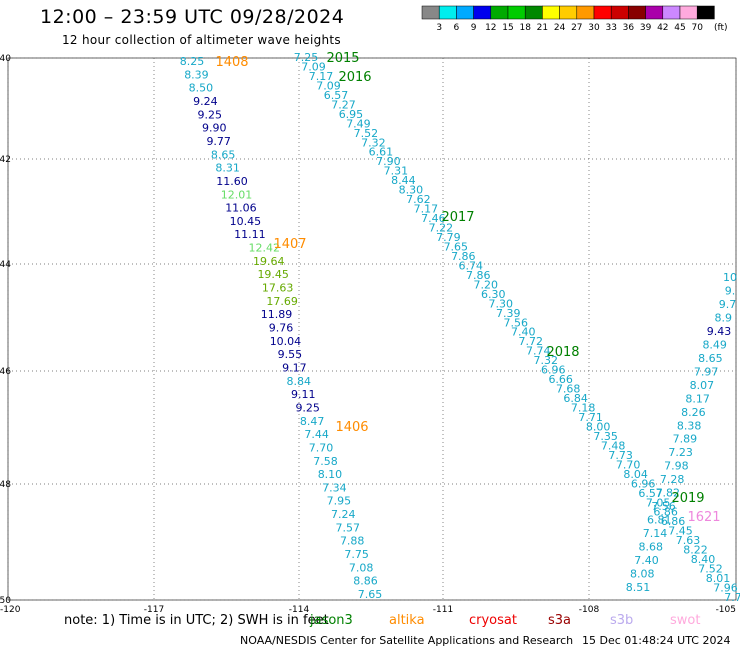 Image resolution: width=740 pixels, height=650 pixels. Describe the element at coordinates (730, 290) in the screenshot. I see `wave-height-value: 9.` at that location.